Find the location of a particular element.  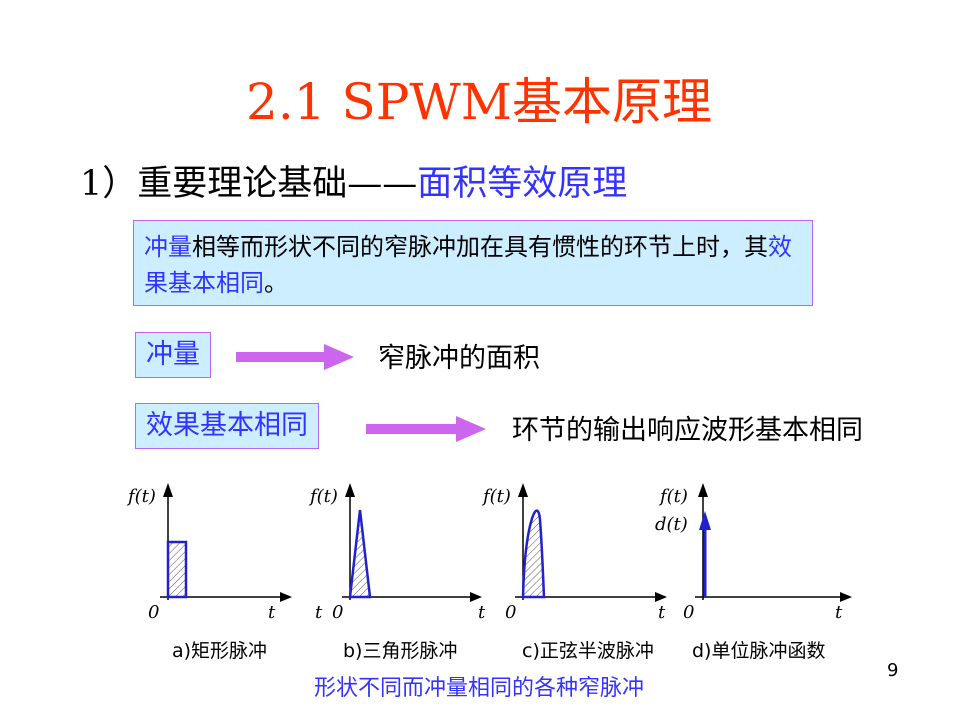

caption-half-sine: c)正弦半波脉冲 is located at coordinates (588, 651).